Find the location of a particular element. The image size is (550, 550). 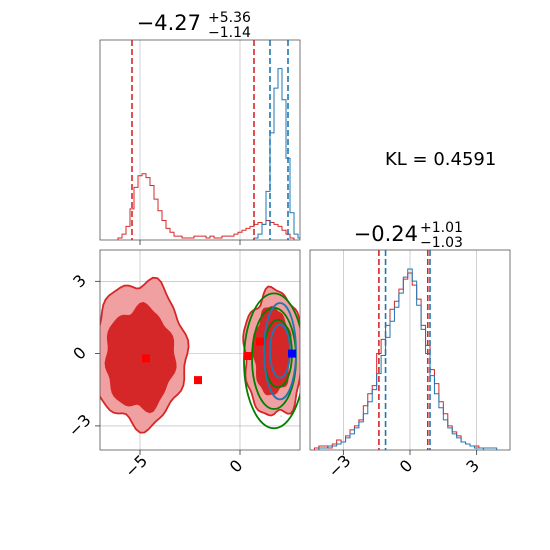

joint-y-tick-label: 0 is located at coordinates (79, 353).